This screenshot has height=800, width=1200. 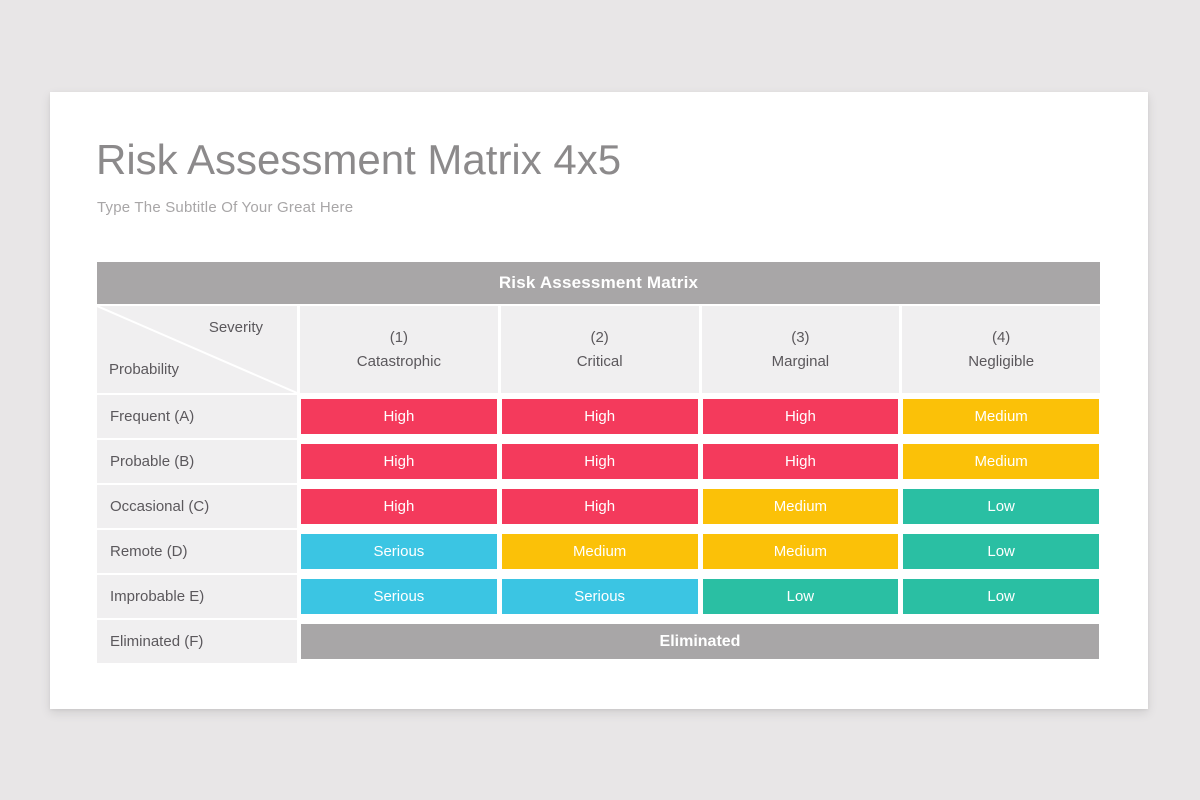 I want to click on page-title: Risk Assessment Matrix 4x5, so click(x=359, y=159).